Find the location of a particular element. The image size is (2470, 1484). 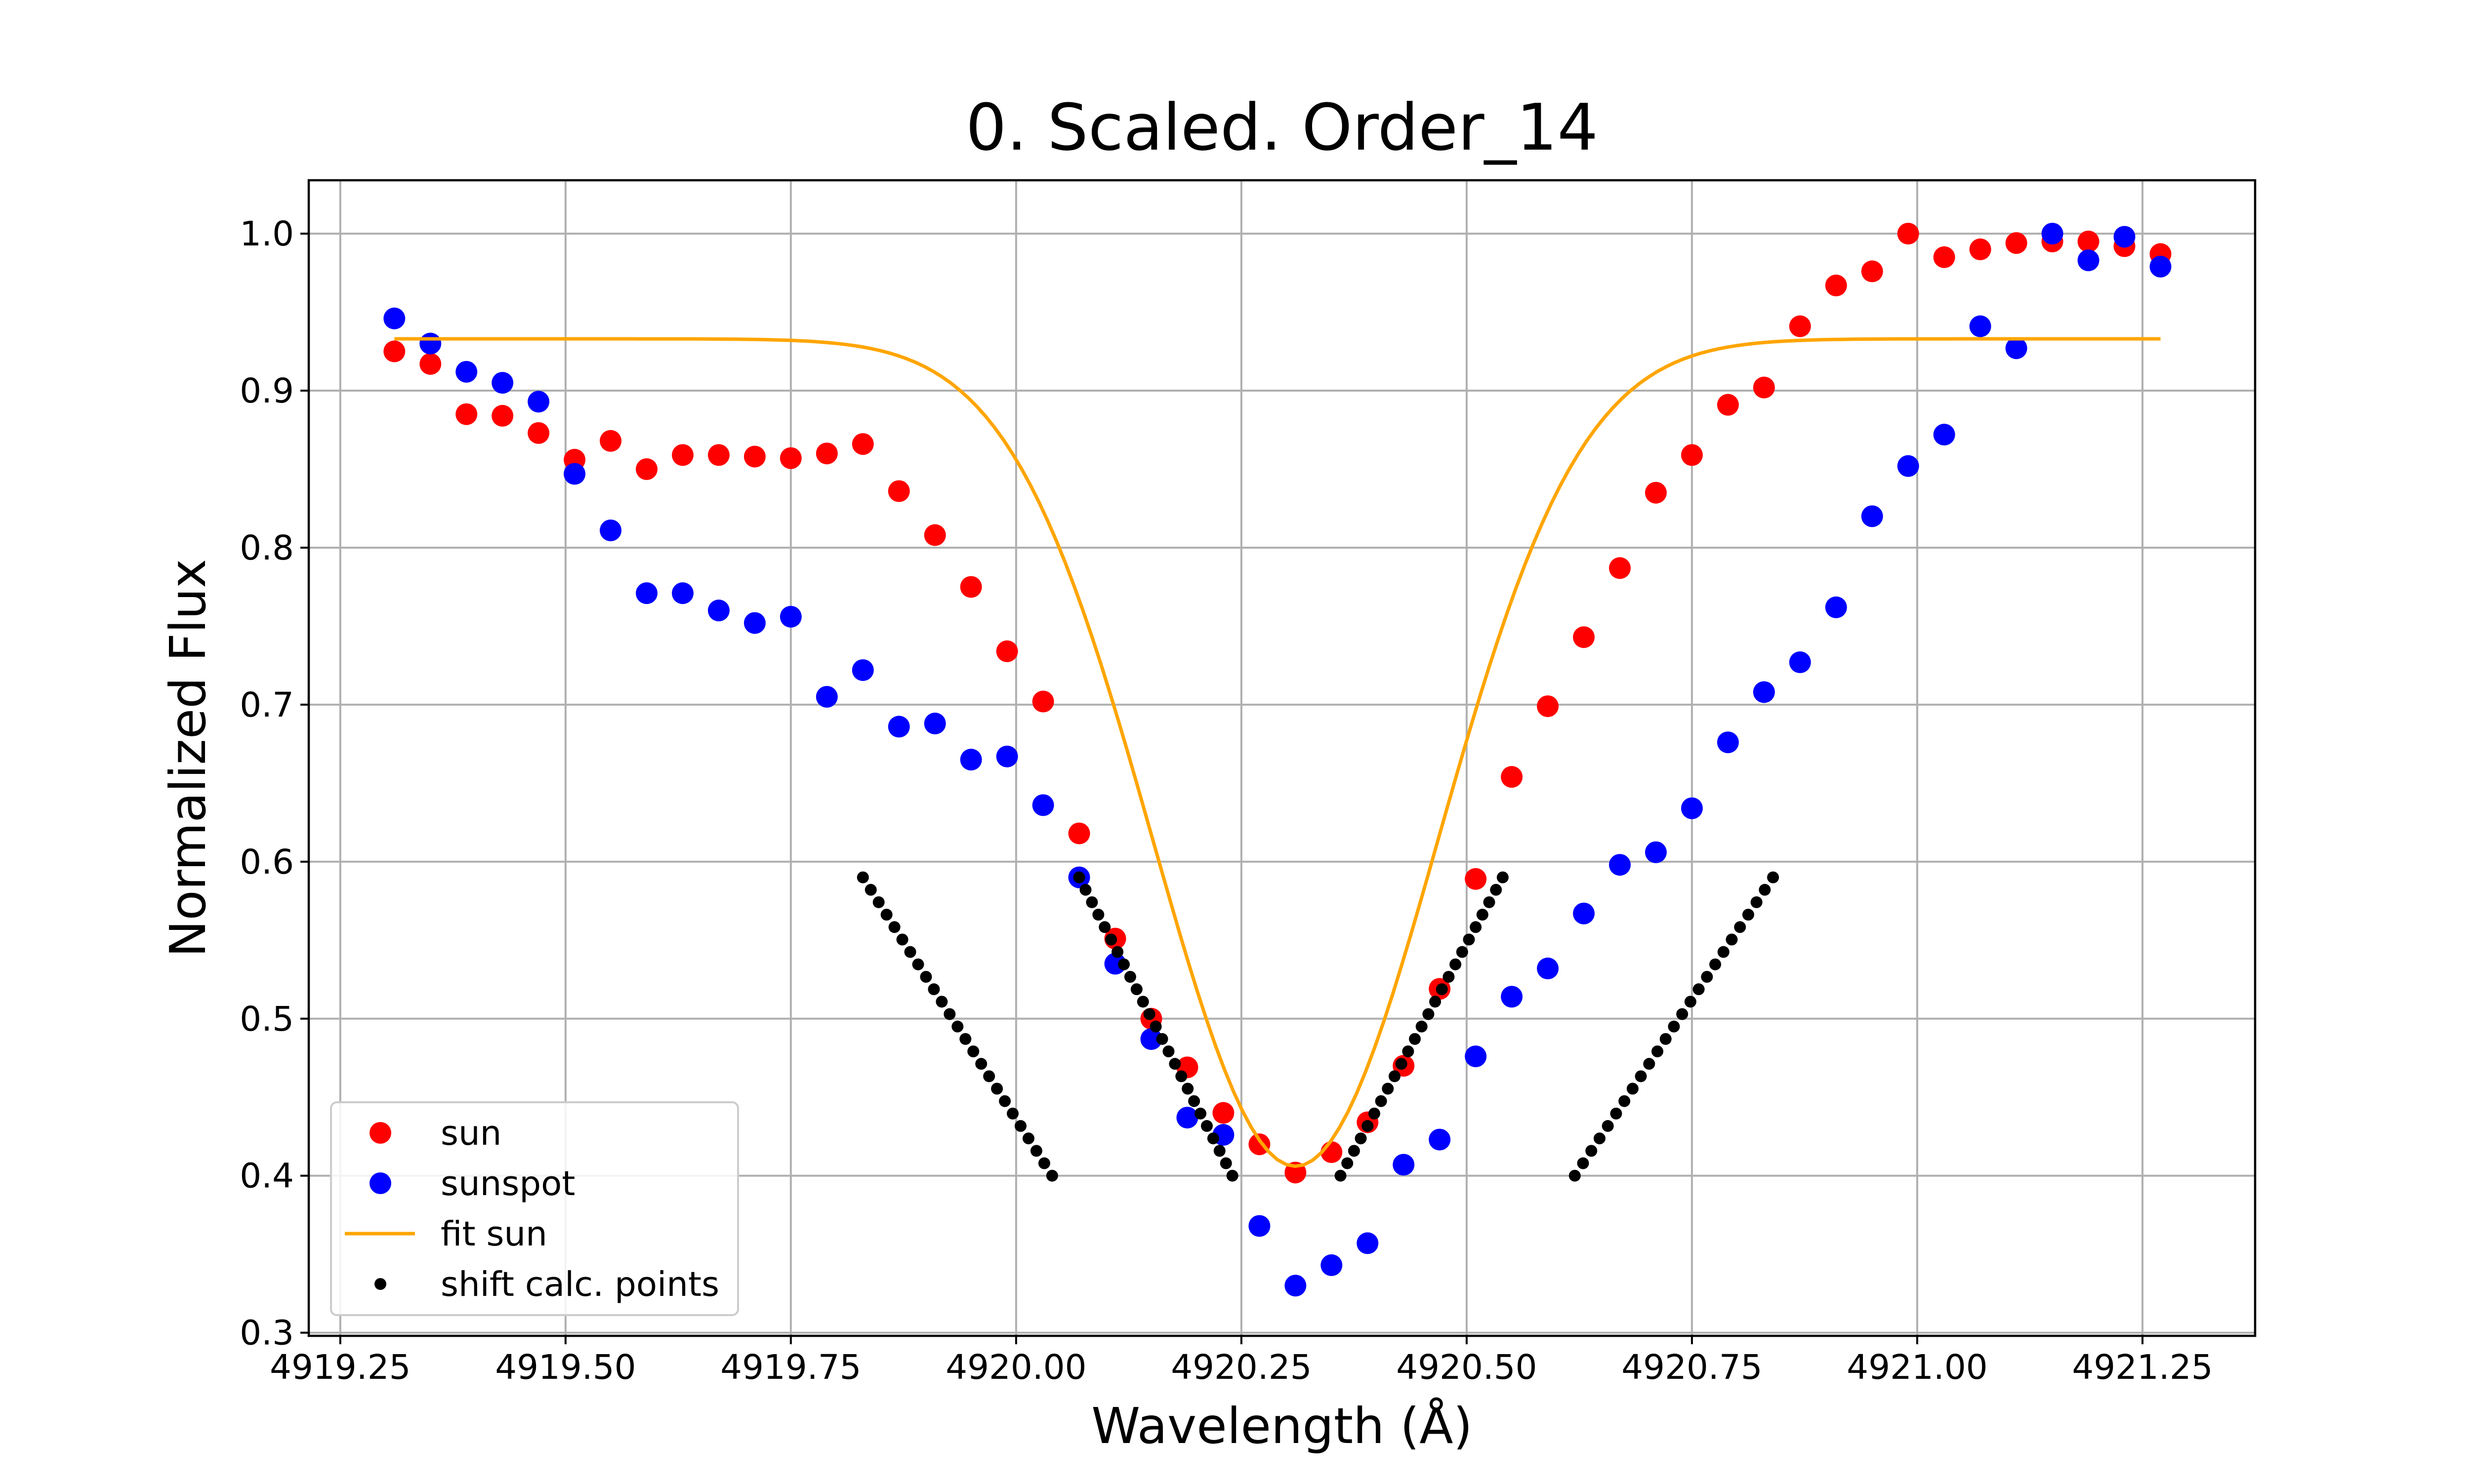

x-tick-label: 4921.00 is located at coordinates (1917, 1367).